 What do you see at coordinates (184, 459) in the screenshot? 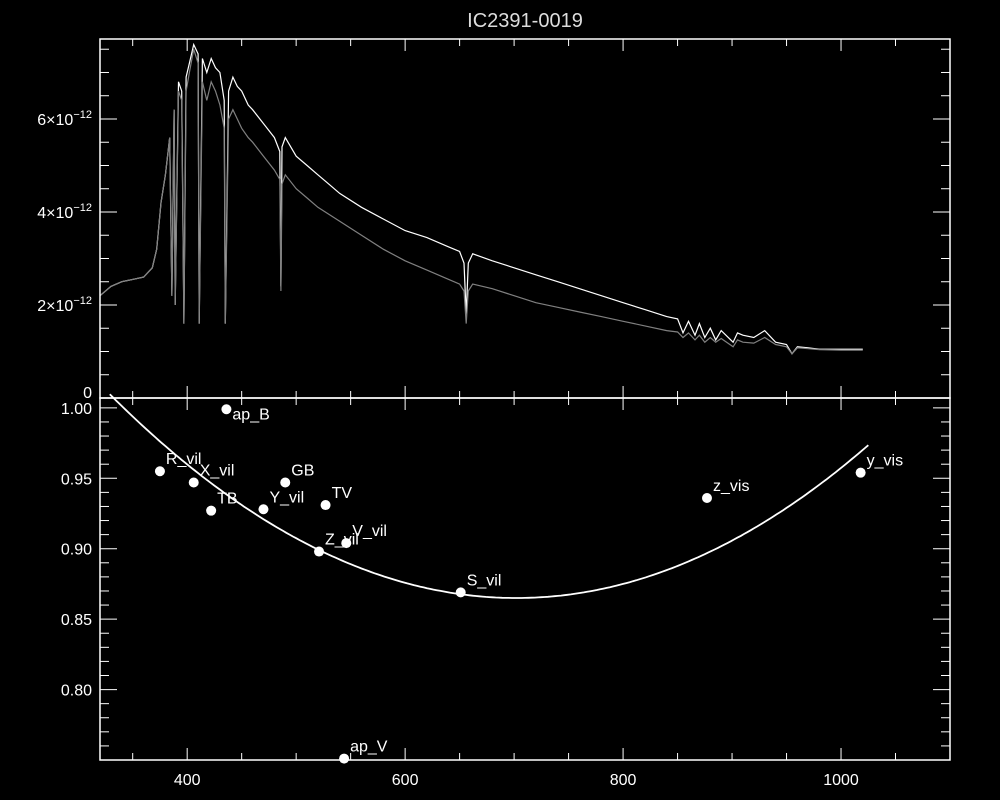
I see `point-label: R_vil` at bounding box center [184, 459].